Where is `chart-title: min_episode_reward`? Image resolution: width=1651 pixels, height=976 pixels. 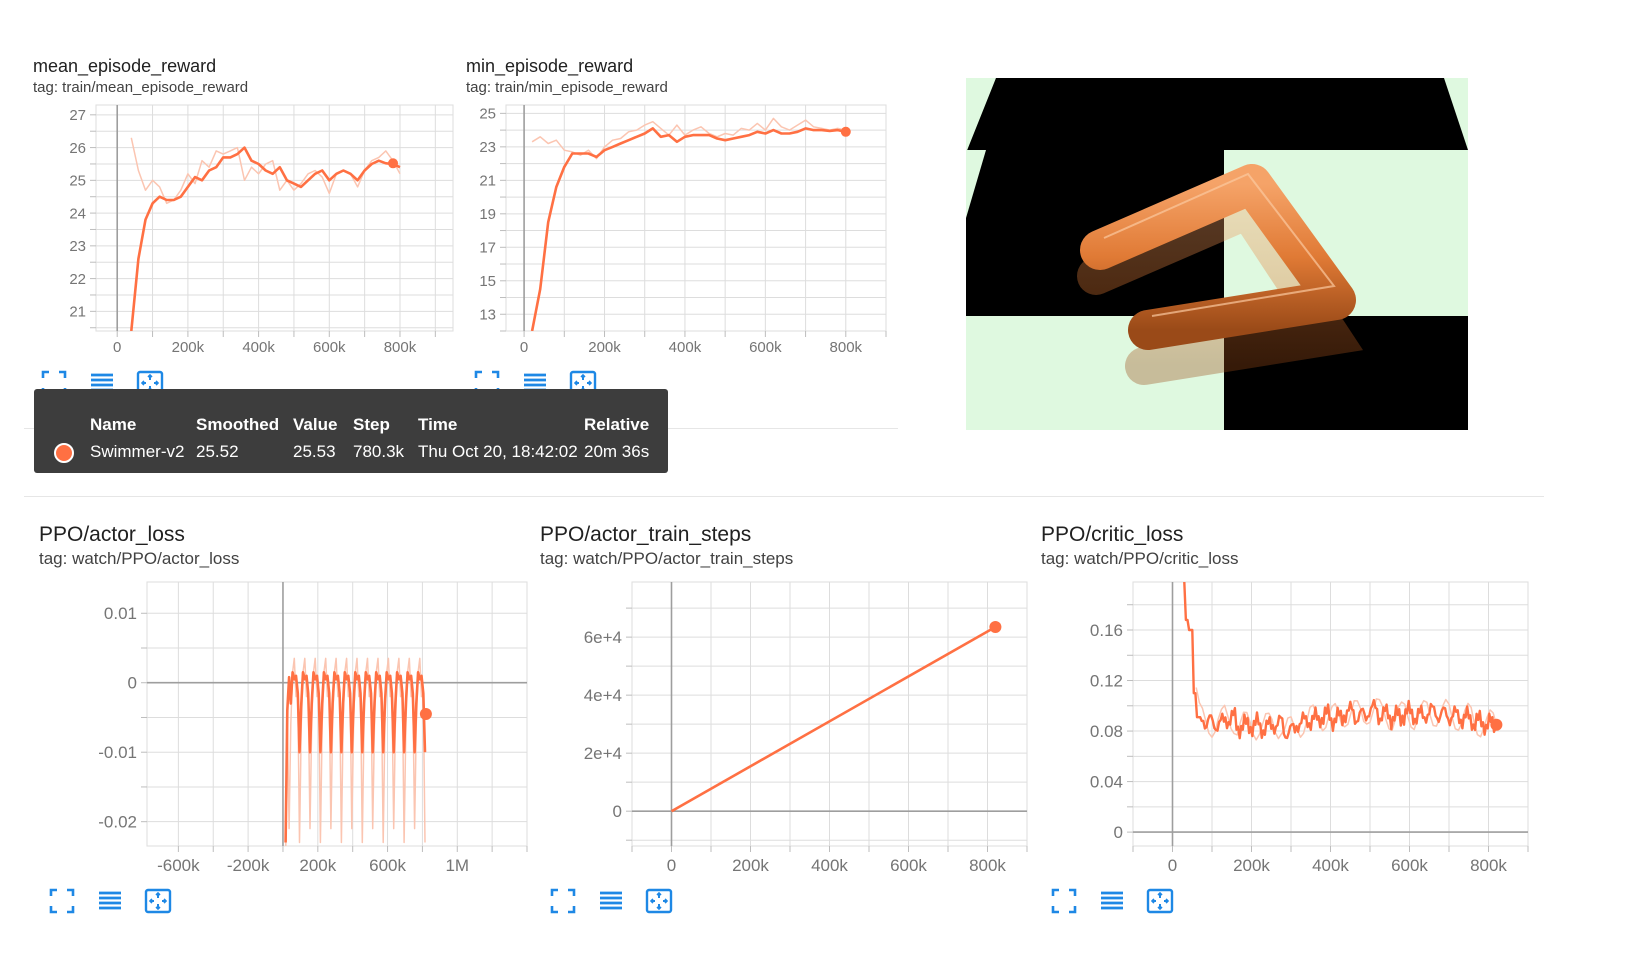
chart-title: min_episode_reward is located at coordinates (550, 66).